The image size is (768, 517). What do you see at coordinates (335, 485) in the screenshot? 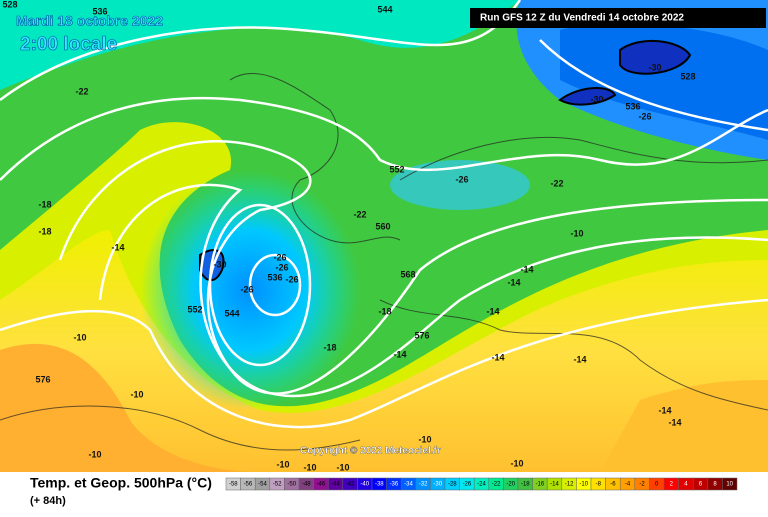
I see `scale-label: -44` at bounding box center [335, 485].